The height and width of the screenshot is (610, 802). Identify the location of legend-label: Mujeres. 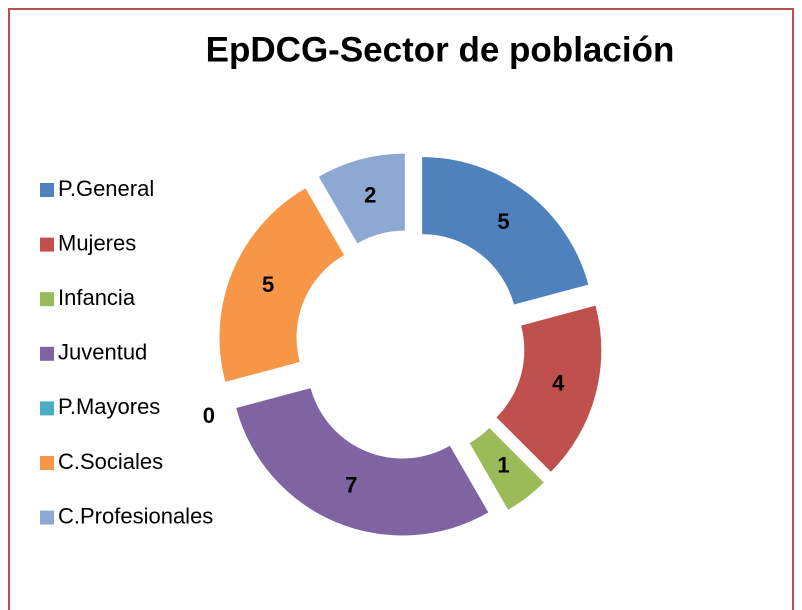
(97, 242).